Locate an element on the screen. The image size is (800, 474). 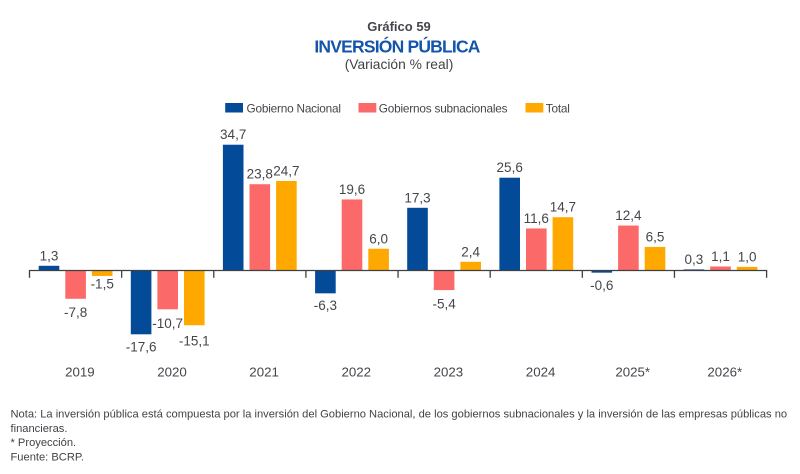
svg-text: 2025* is located at coordinates (632, 371).